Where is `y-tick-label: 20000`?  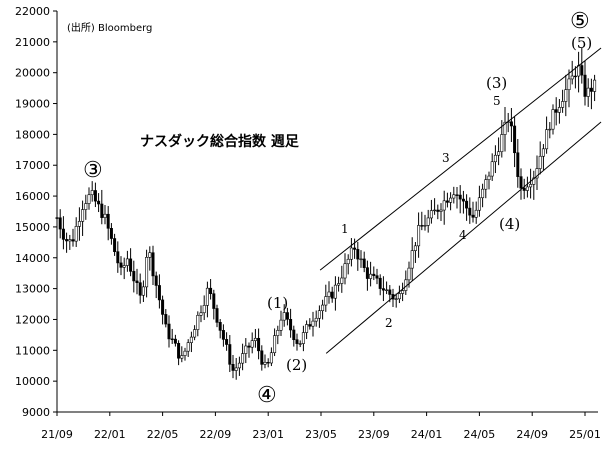 y-tick-label: 20000 is located at coordinates (32, 73).